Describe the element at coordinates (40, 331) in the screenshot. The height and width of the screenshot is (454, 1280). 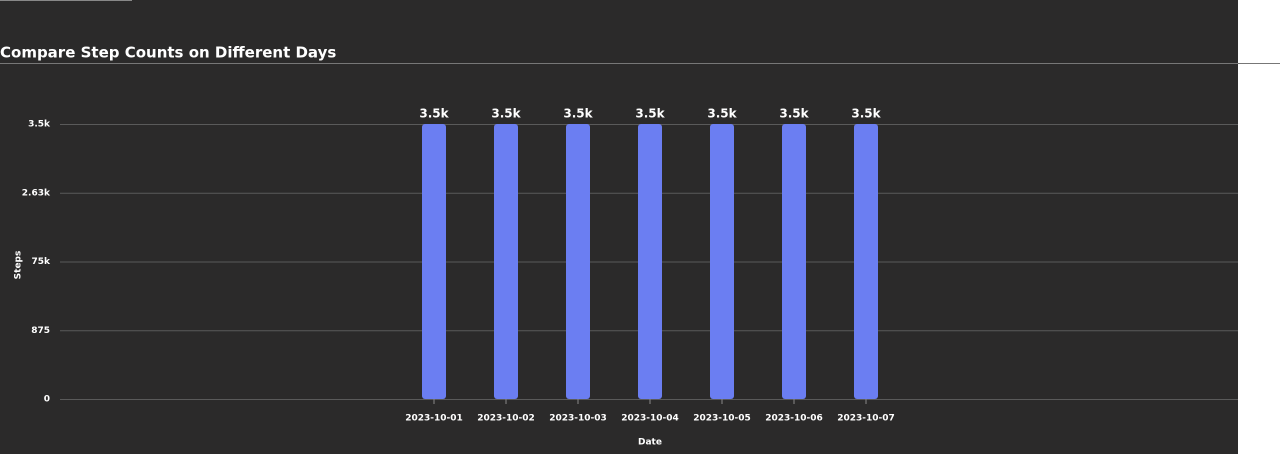
I see `y-tick-label: 875` at that location.